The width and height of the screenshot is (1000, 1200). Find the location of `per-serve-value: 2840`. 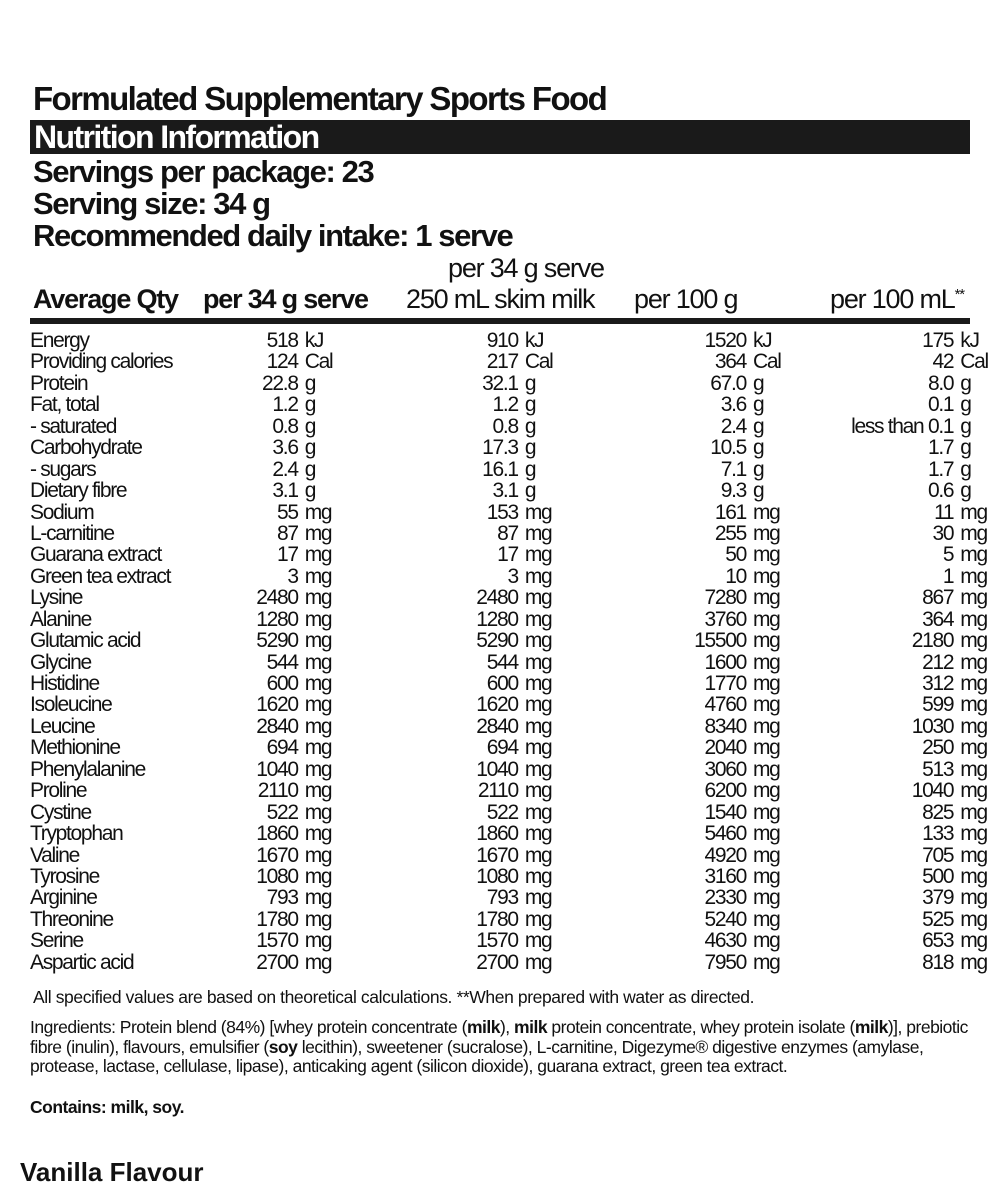

per-serve-value: 2840 is located at coordinates (277, 726).